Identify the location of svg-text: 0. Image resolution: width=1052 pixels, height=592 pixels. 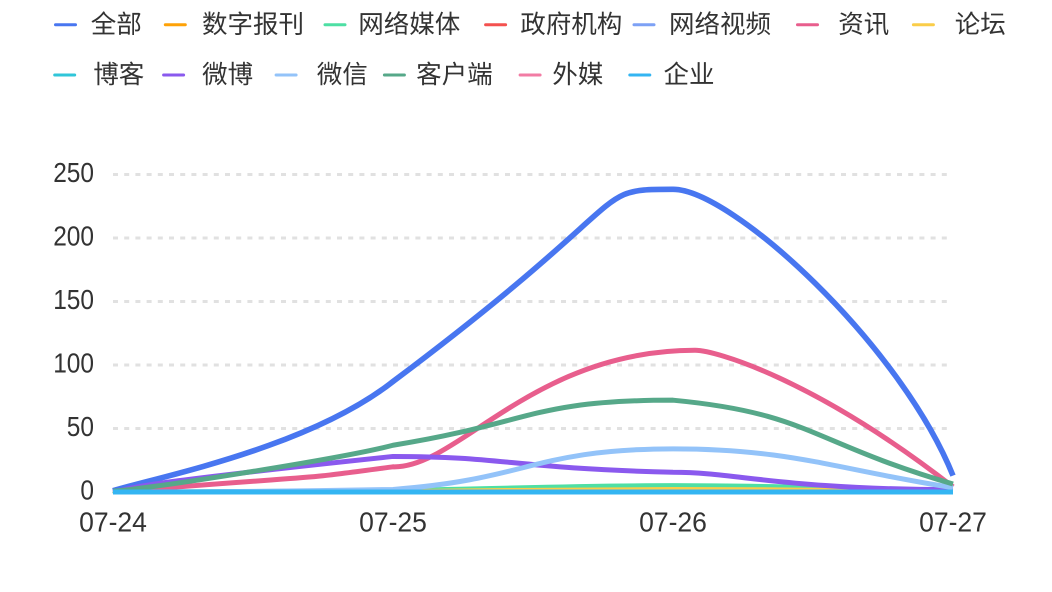
(87, 490).